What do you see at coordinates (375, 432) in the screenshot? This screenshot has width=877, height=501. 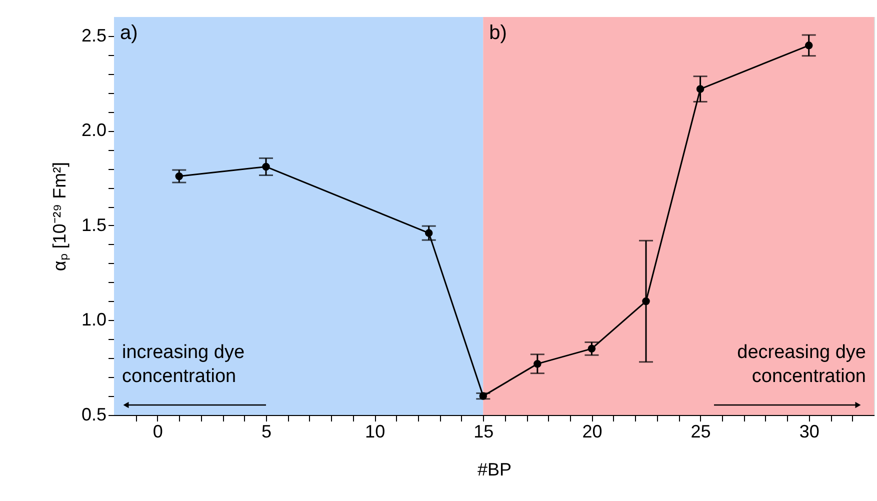 I see `x-tick-label: 10` at bounding box center [375, 432].